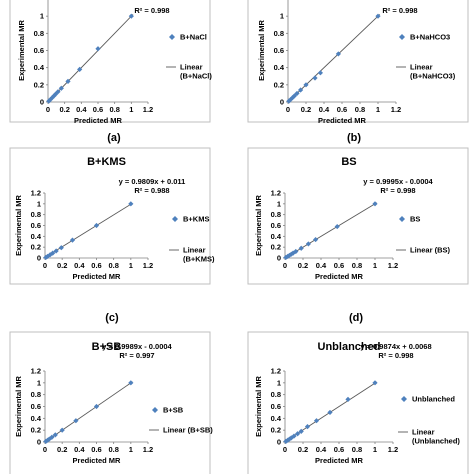  I want to click on x-tick-label: 1.2, so click(148, 449).